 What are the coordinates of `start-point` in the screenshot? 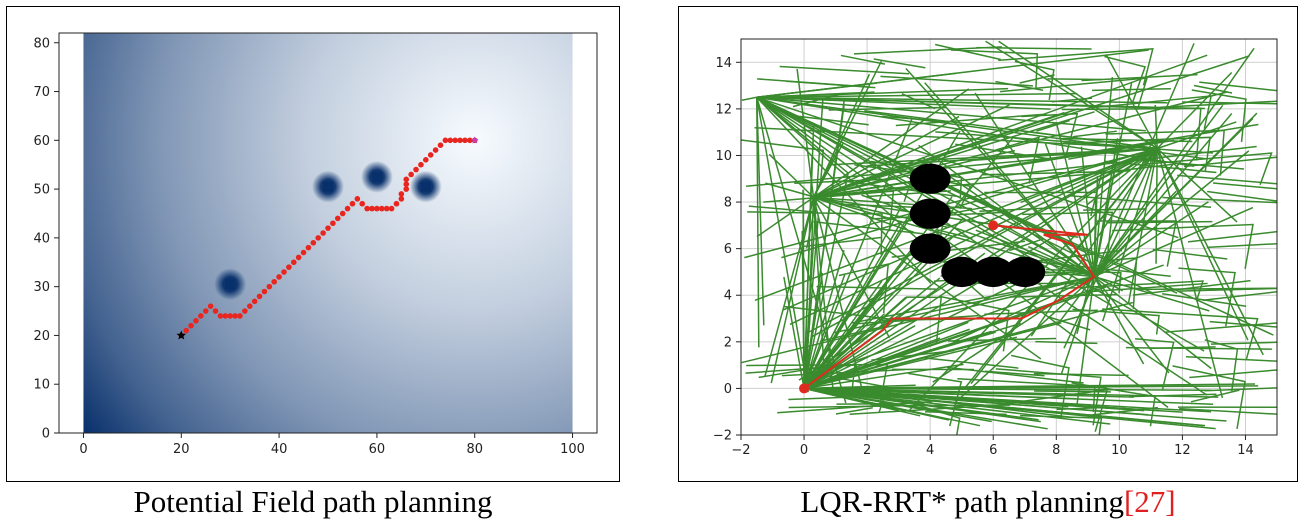 It's located at (804, 388).